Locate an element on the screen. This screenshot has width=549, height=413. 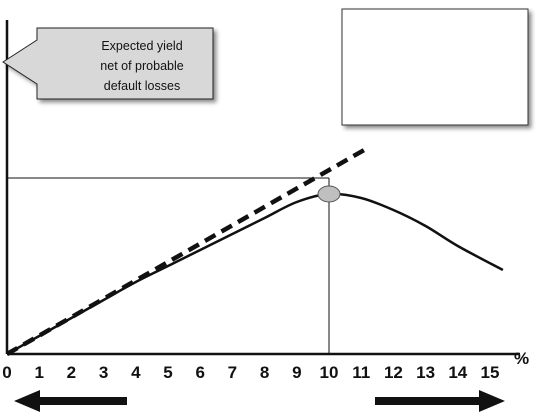
x-tick-label: 11 is located at coordinates (361, 372).